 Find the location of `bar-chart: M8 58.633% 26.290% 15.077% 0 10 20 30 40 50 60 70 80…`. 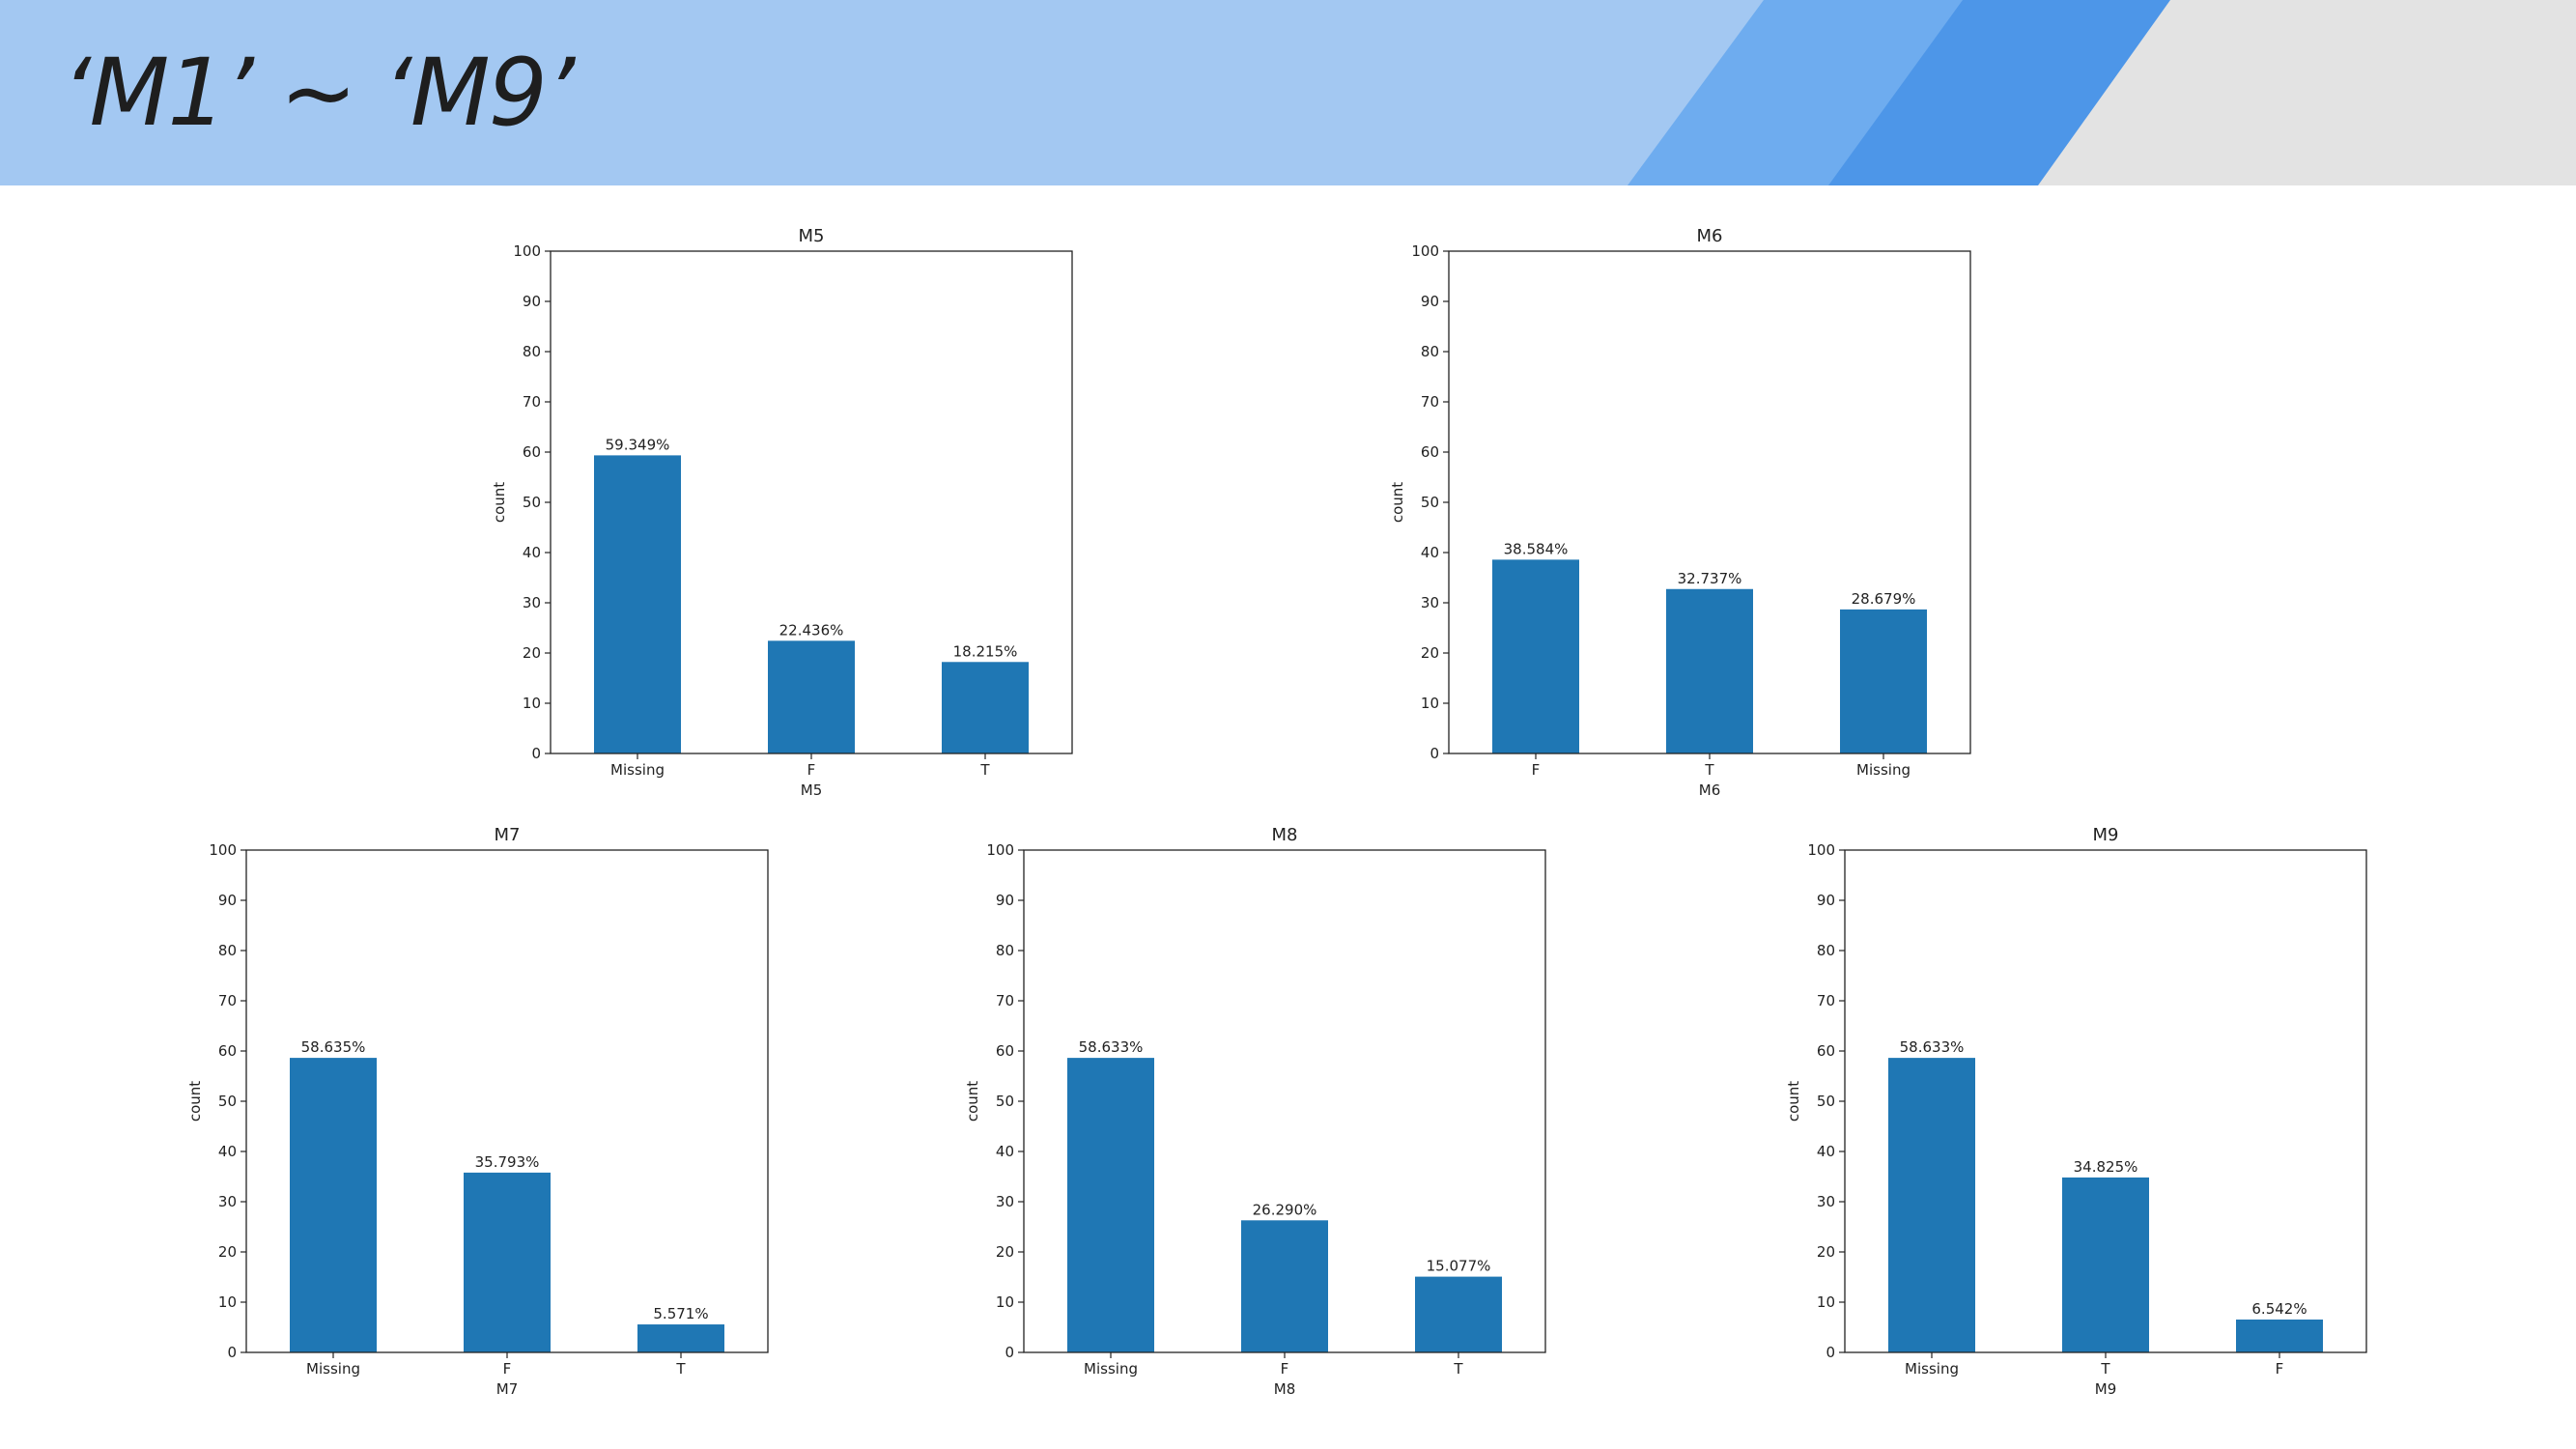

bar-chart: M8 58.633% 26.290% 15.077% 0 10 20 30 40 50 60 70 80… is located at coordinates (1255, 1111).